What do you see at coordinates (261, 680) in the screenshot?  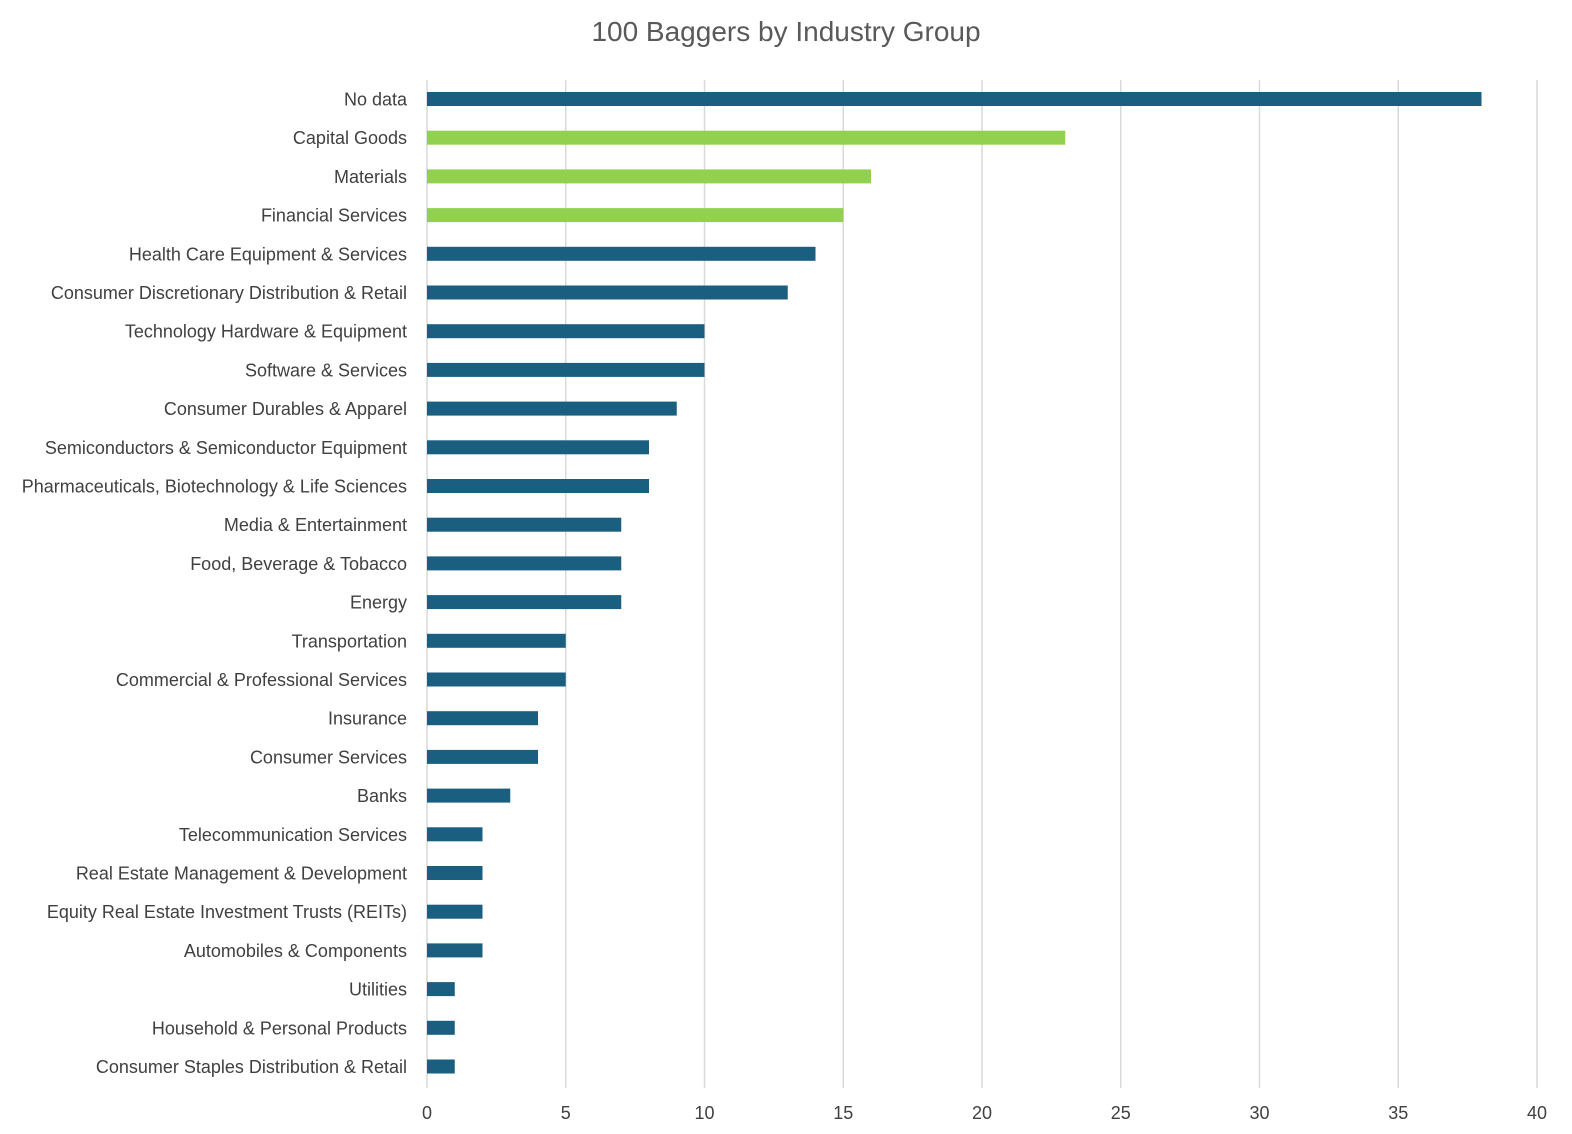 I see `category-label: Commercial & Professional Services` at bounding box center [261, 680].